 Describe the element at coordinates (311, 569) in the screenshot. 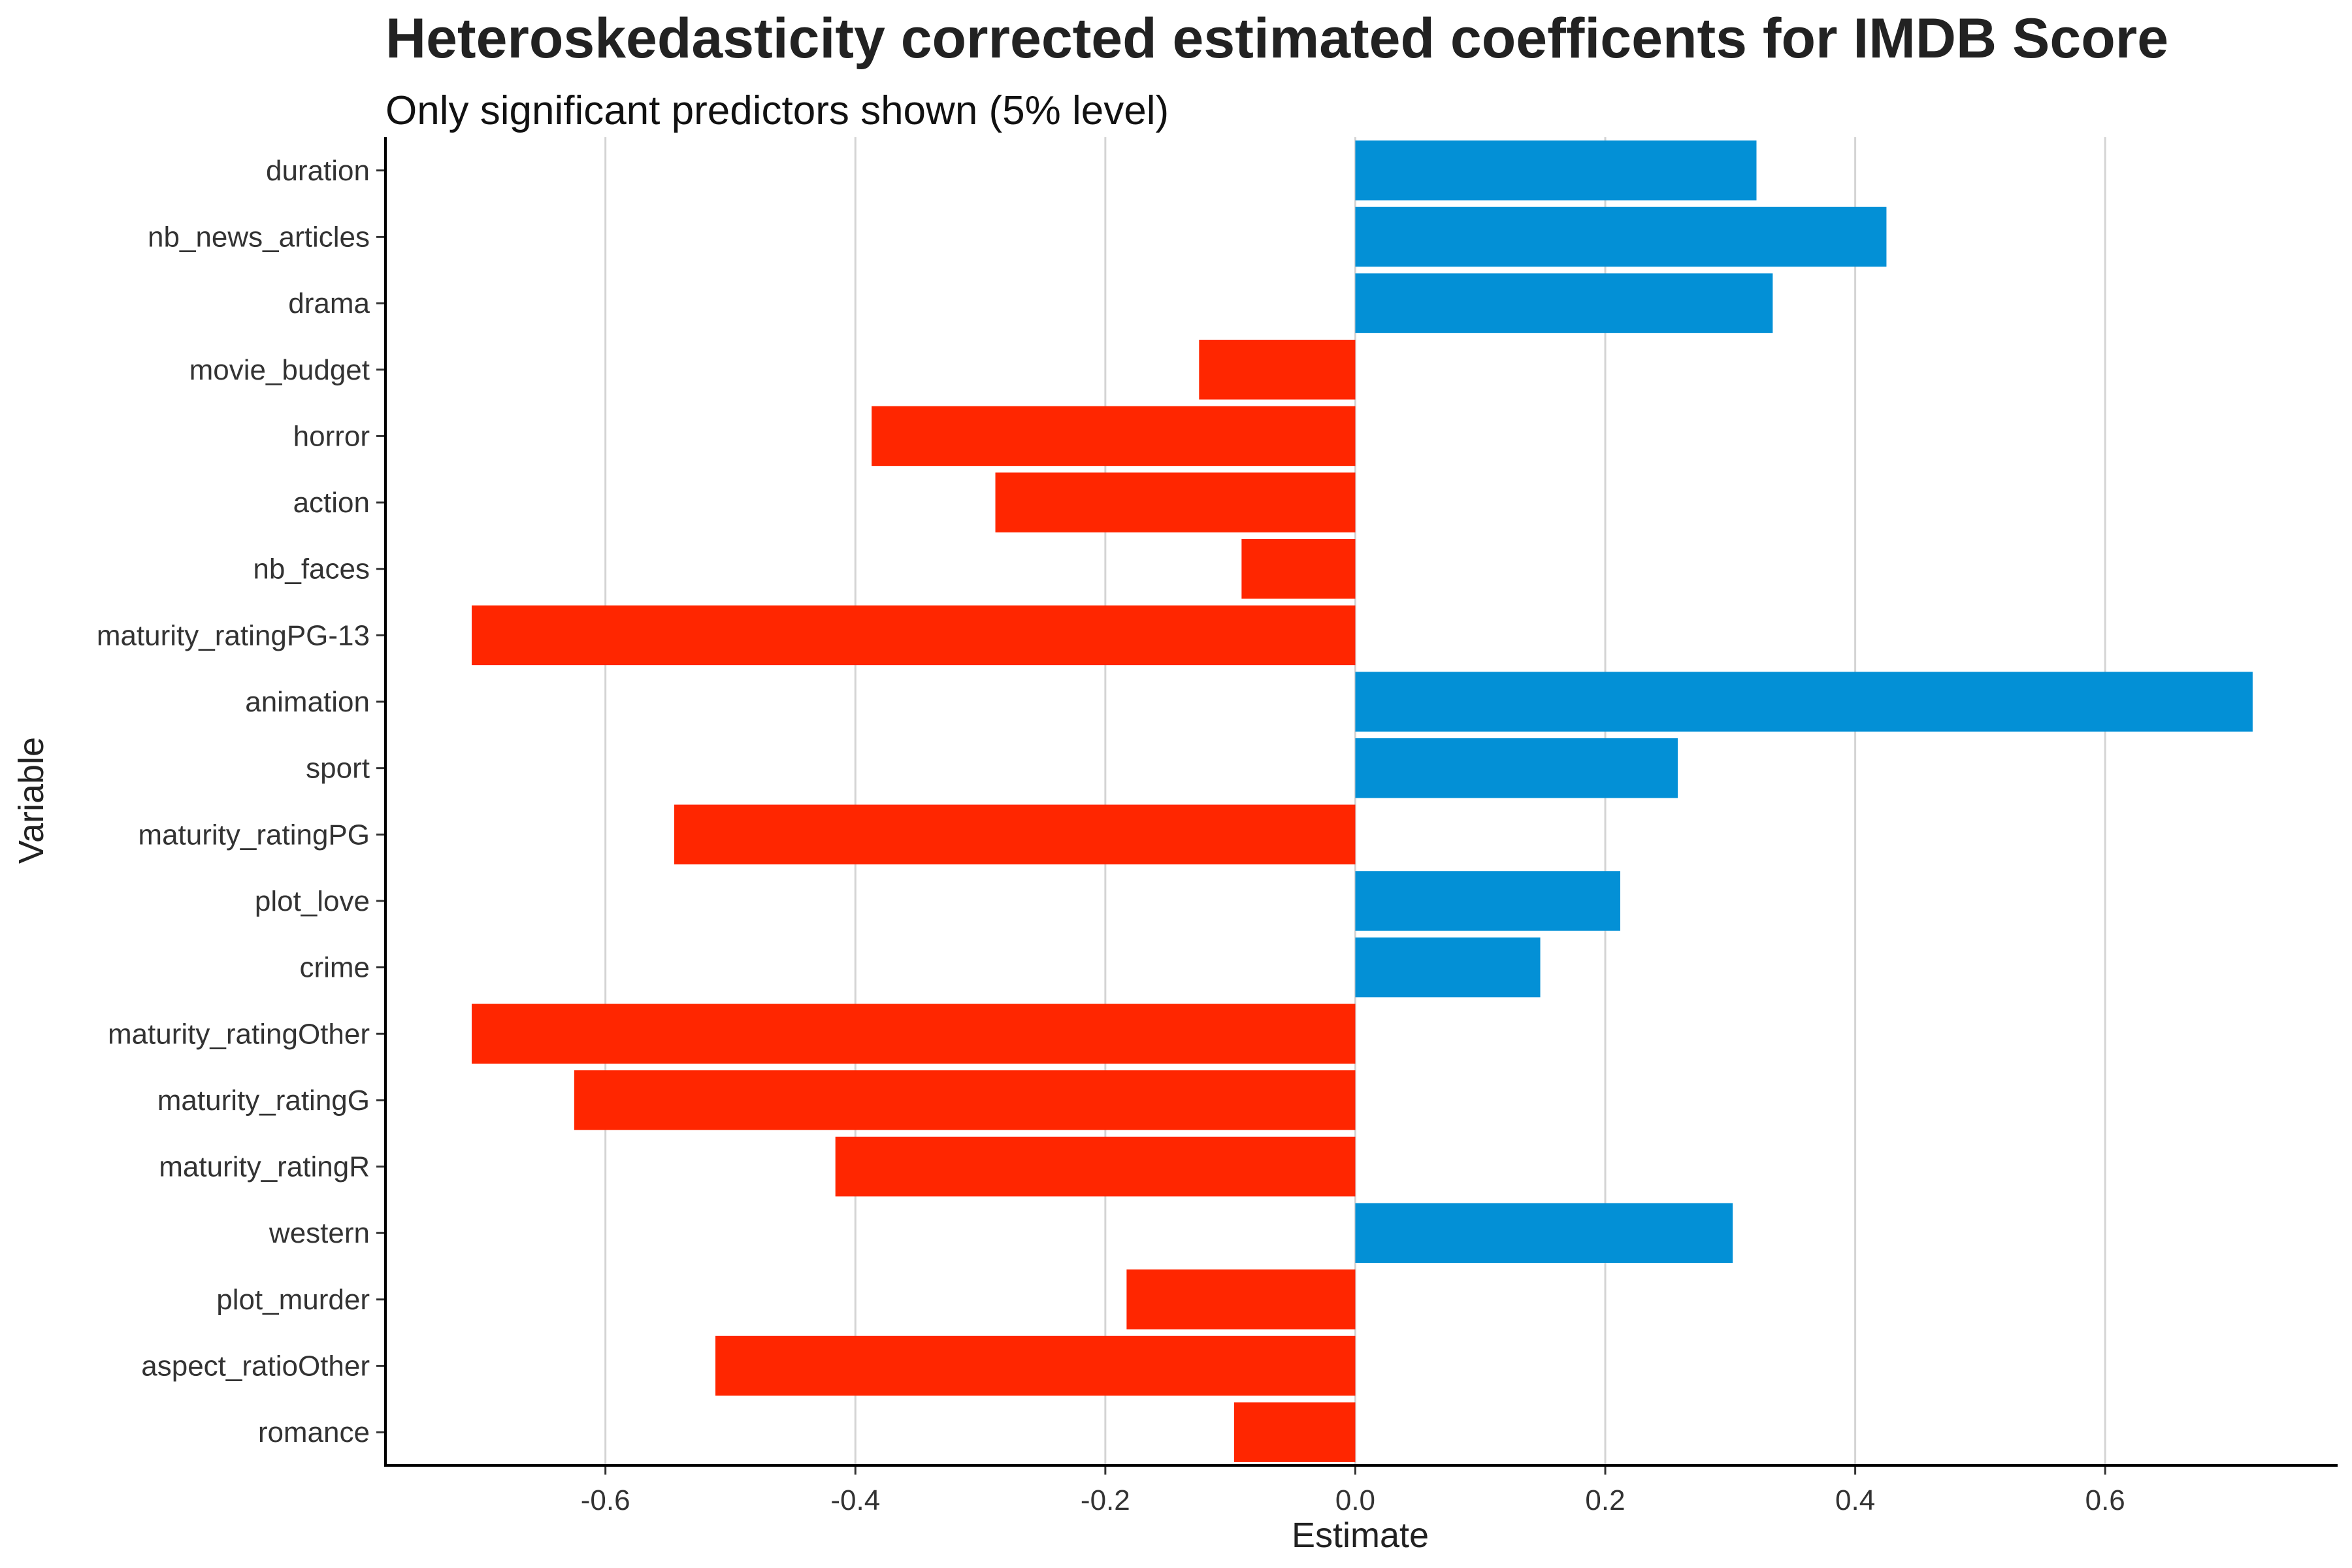

I see `y-tick-label: nb_faces` at that location.